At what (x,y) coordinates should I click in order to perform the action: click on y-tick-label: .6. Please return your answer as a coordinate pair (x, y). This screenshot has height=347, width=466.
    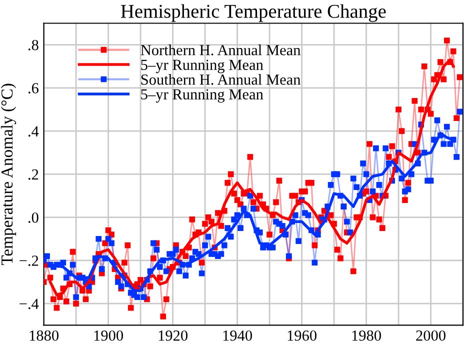
    Looking at the image, I should click on (33, 88).